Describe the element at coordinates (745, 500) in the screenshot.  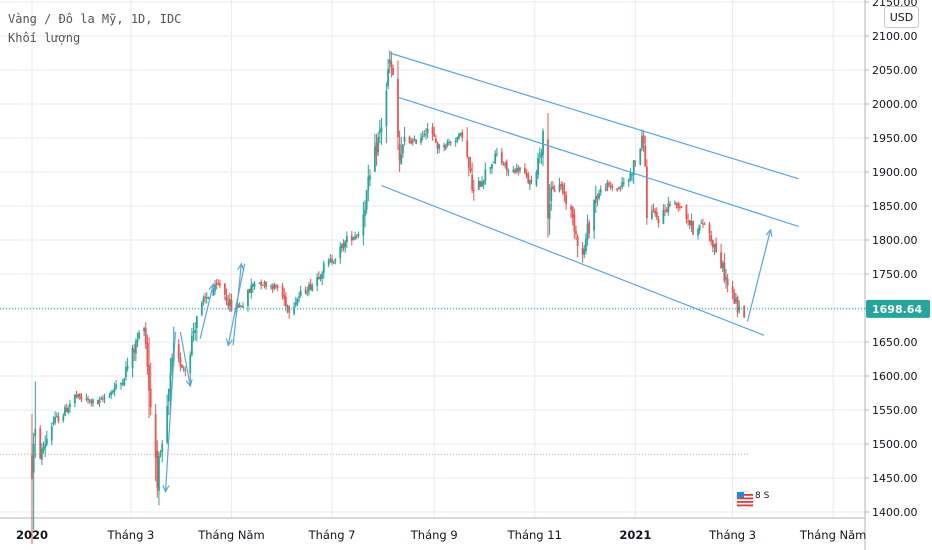
I see `event-flag-icon` at that location.